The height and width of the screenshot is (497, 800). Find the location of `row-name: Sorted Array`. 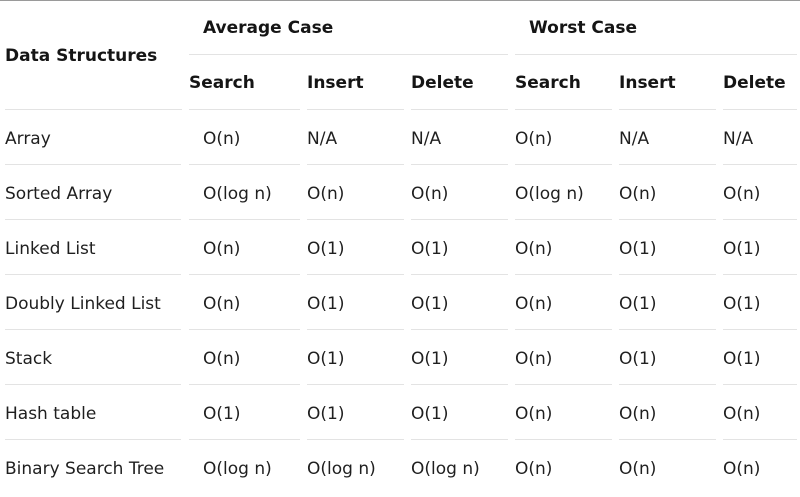

row-name: Sorted Array is located at coordinates (92, 192).